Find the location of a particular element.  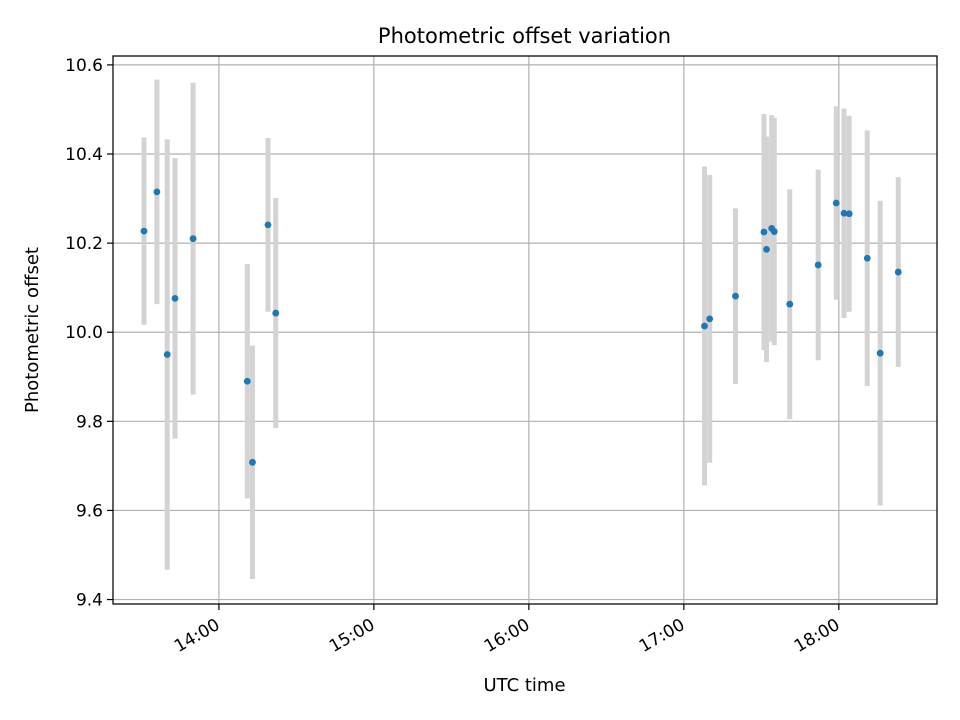

y-tick-label: 10.2 is located at coordinates (84, 244).